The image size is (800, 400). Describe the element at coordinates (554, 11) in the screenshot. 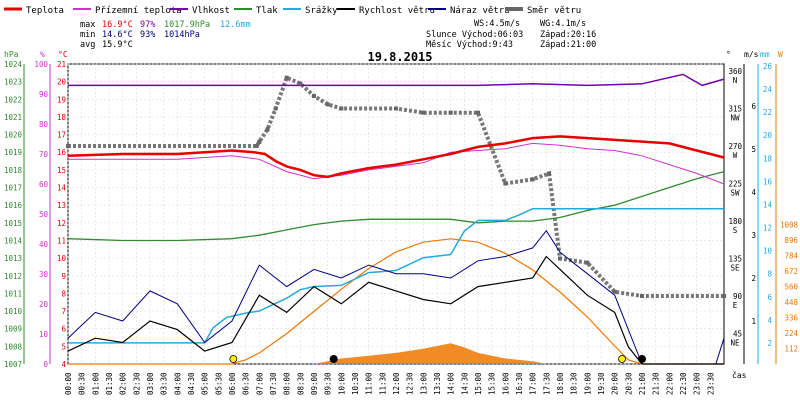

I see `legend-smer-vetru: Směr větru` at that location.